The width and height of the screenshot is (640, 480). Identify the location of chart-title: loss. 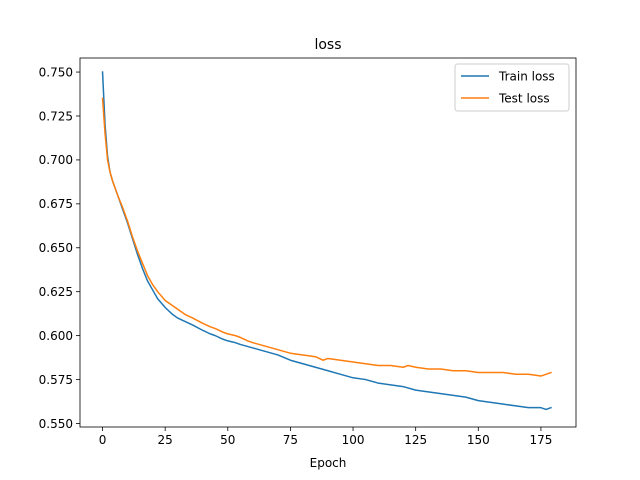
(327, 45).